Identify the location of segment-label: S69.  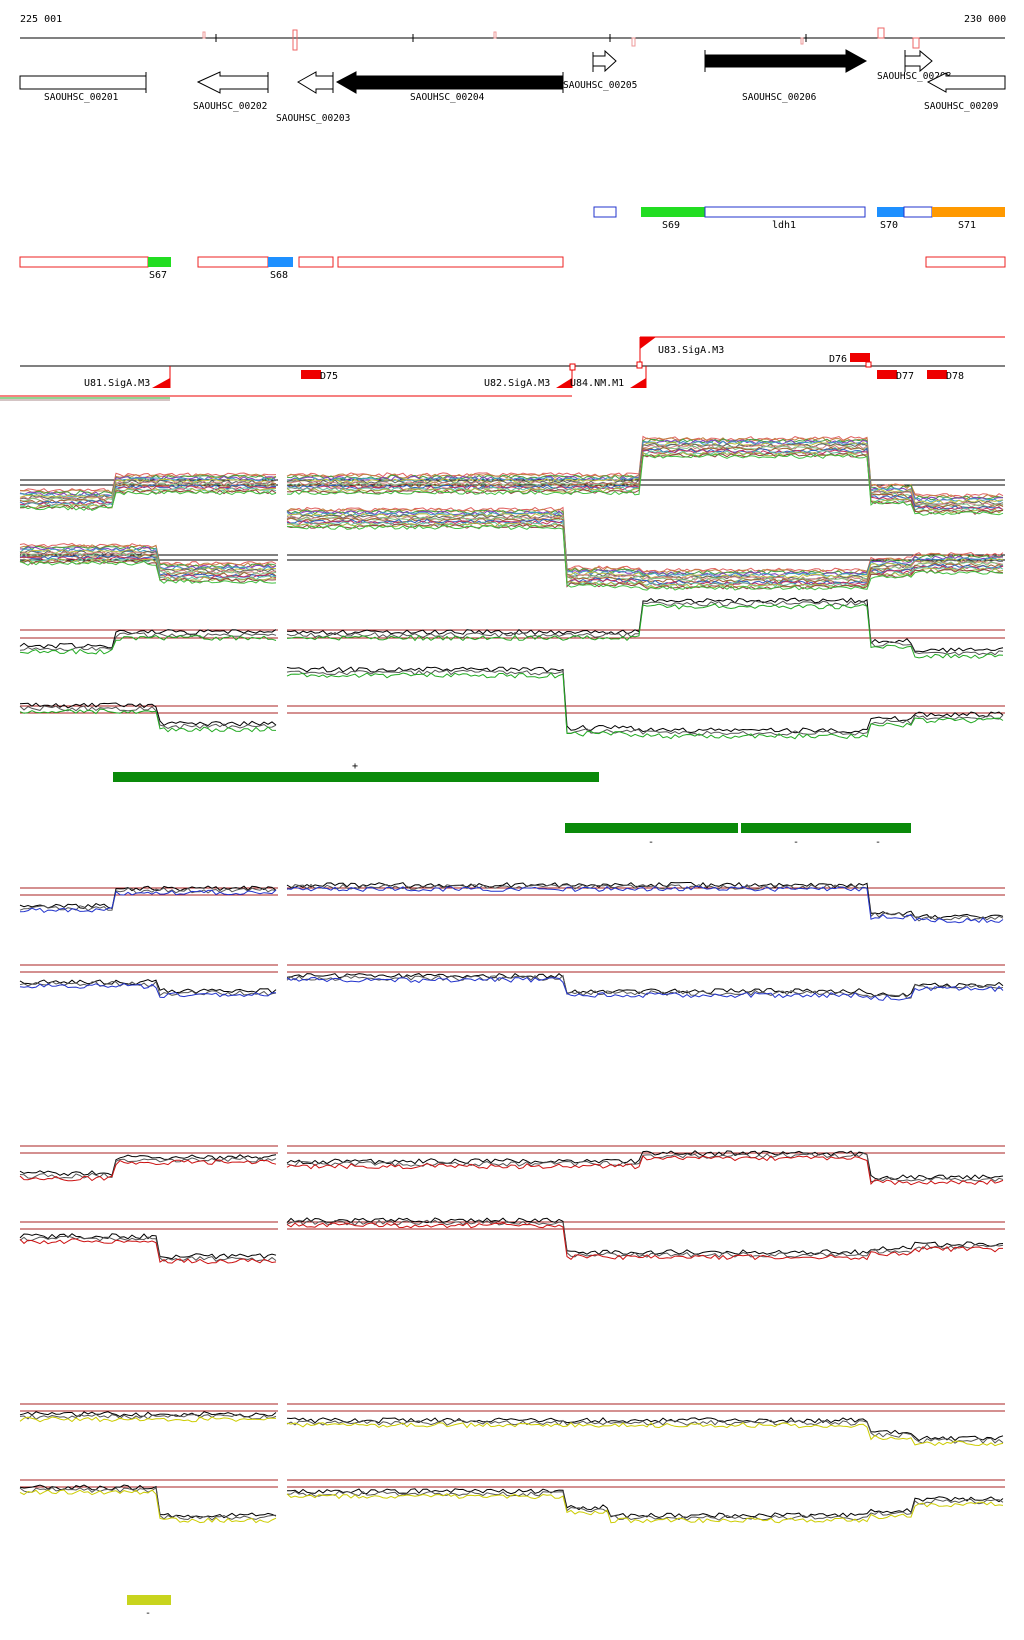
(671, 225).